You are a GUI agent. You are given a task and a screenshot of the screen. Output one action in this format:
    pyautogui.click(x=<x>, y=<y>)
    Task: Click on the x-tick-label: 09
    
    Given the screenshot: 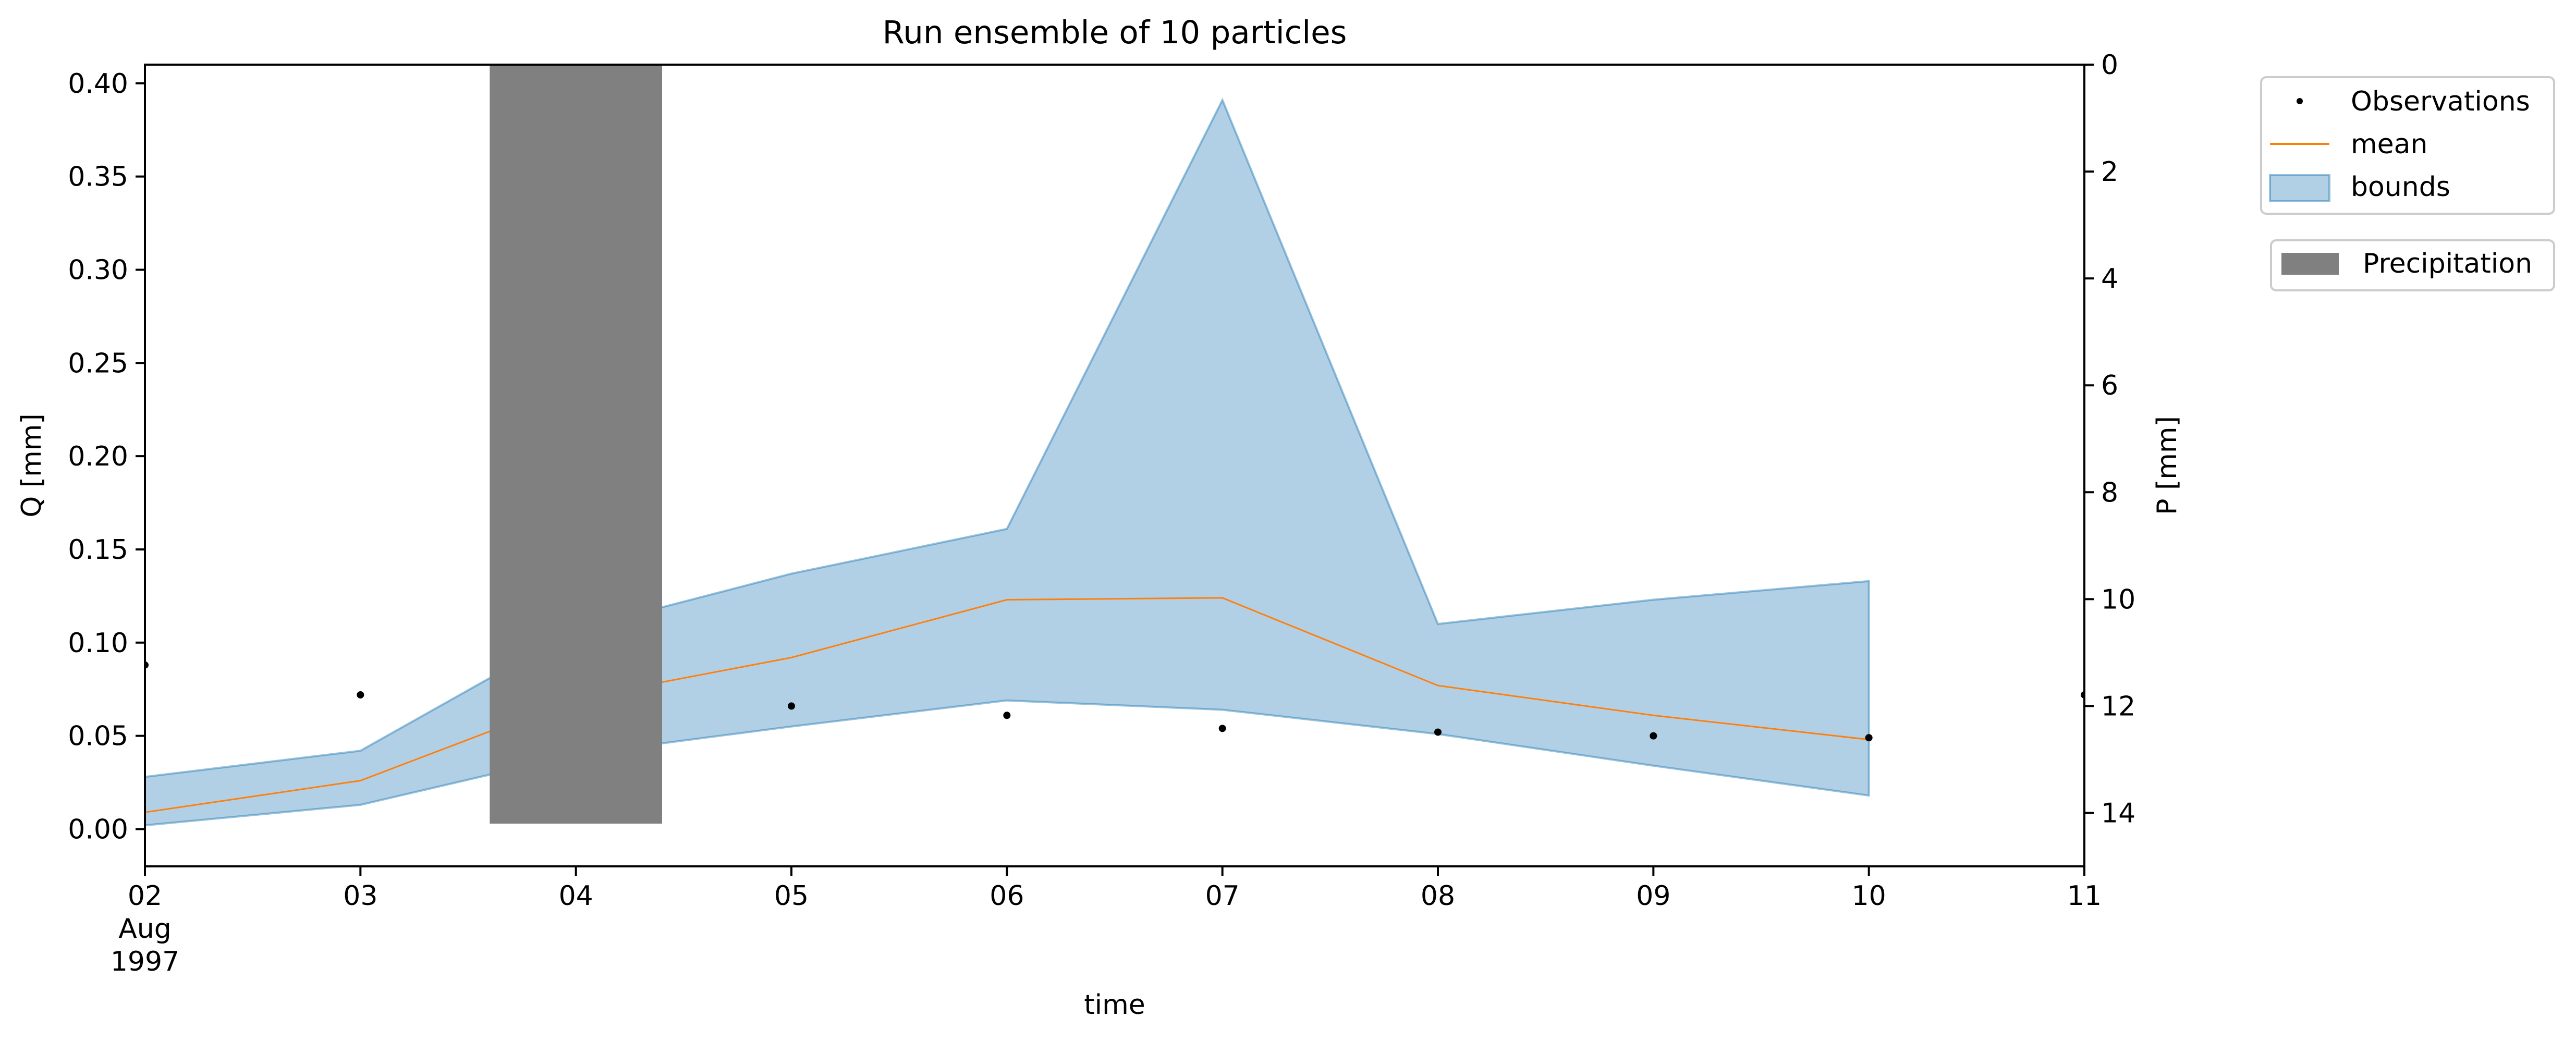 What is the action you would take?
    pyautogui.click(x=1653, y=896)
    